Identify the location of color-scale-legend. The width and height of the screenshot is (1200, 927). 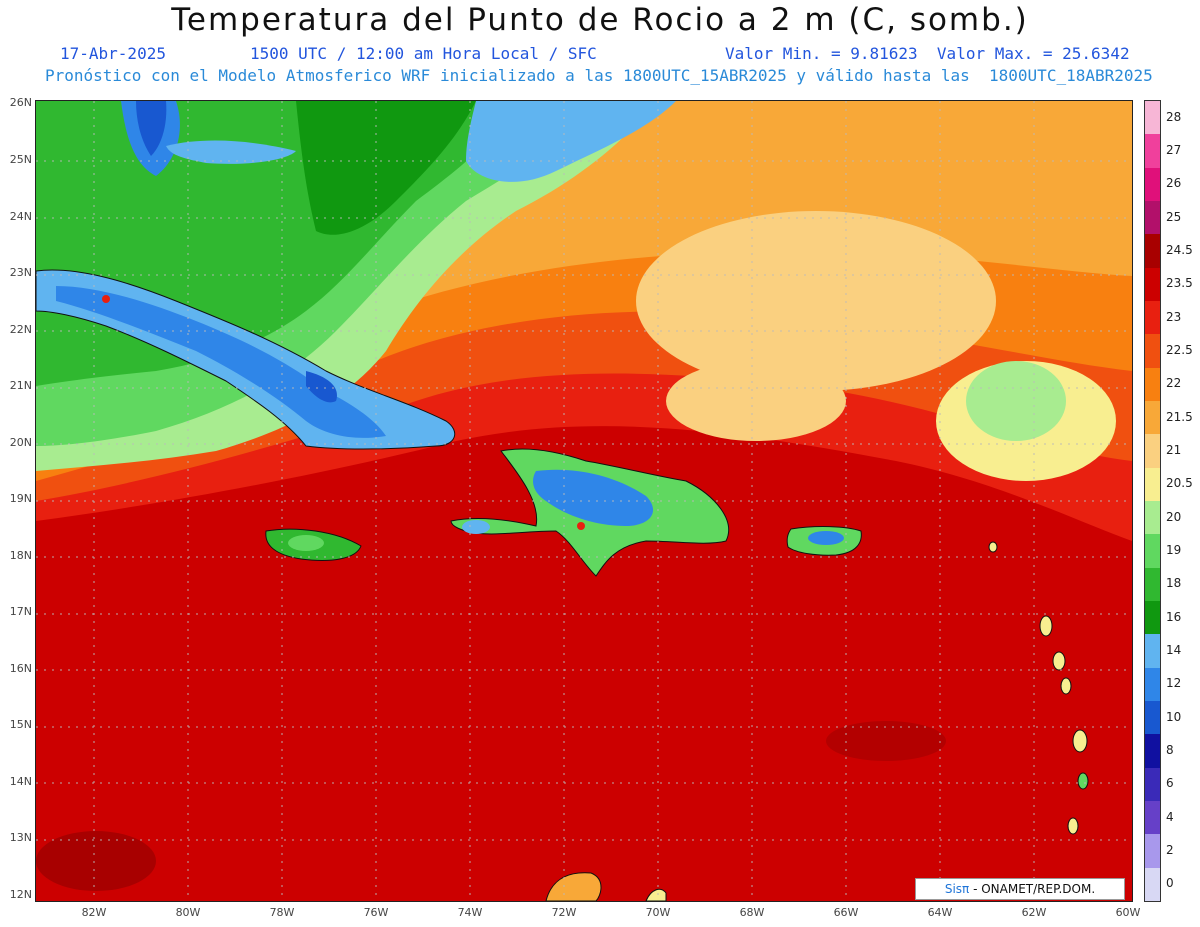
(1152, 501).